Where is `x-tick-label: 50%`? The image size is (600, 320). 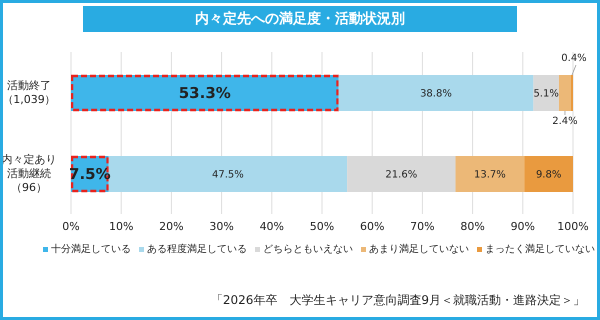
x-tick-label: 50% is located at coordinates (322, 226).